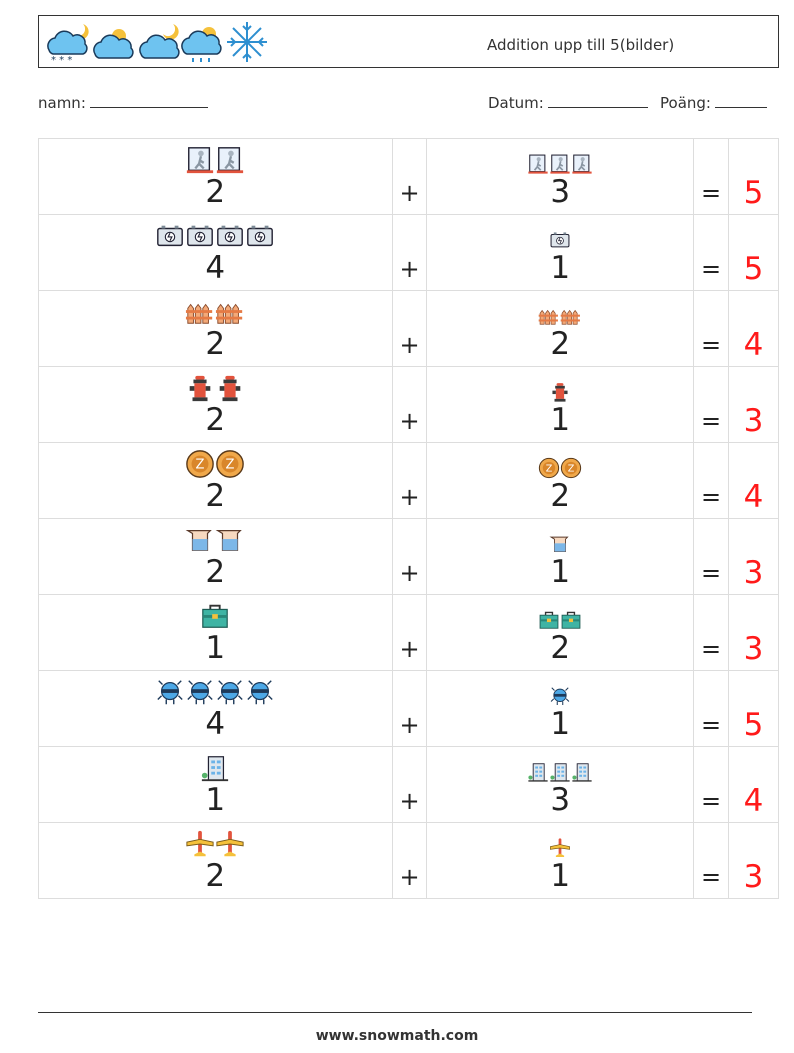  I want to click on snowflake-icon, so click(247, 42).